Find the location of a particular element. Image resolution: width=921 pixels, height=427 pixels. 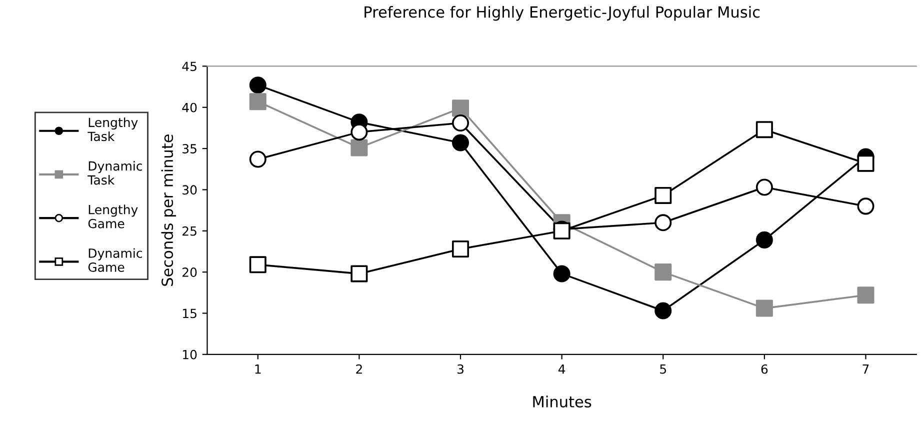

y-tick-label: 40 is located at coordinates (189, 107).